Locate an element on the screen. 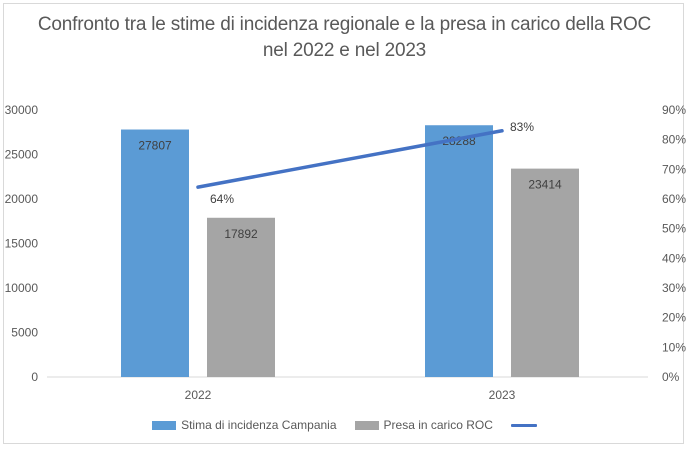 This screenshot has height=449, width=689. legend-label-stima: Stima di incidenza Campania is located at coordinates (259, 425).